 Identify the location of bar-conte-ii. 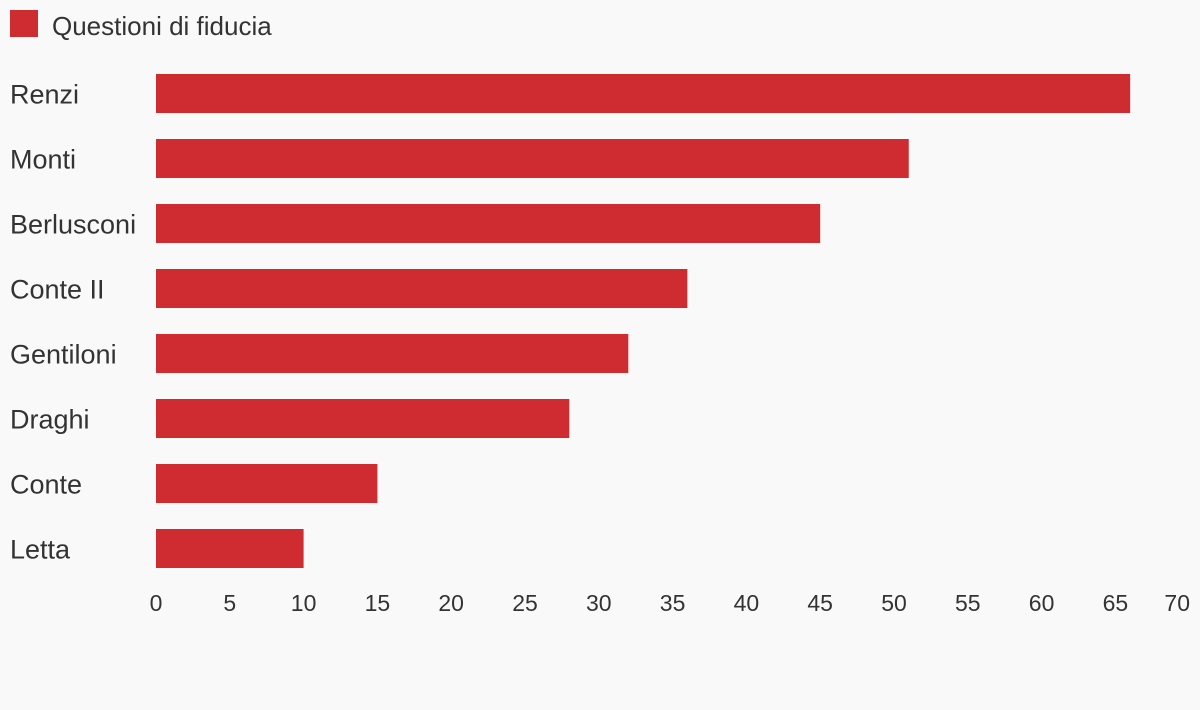
(422, 288).